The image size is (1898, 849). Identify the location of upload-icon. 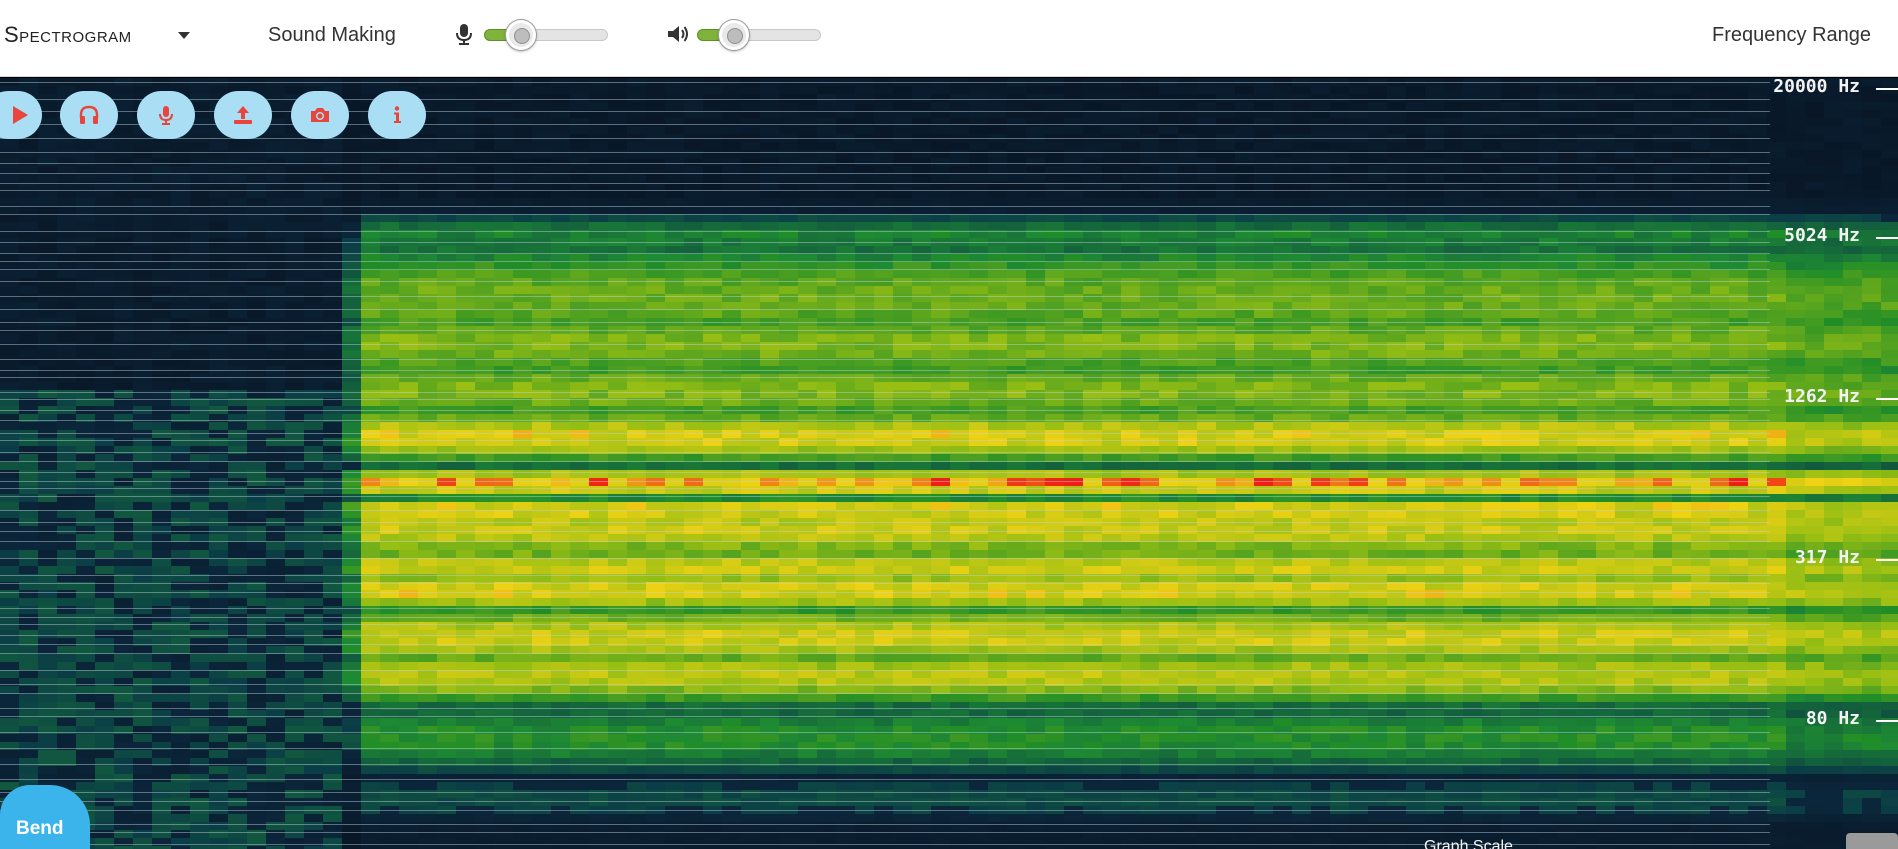
(243, 115).